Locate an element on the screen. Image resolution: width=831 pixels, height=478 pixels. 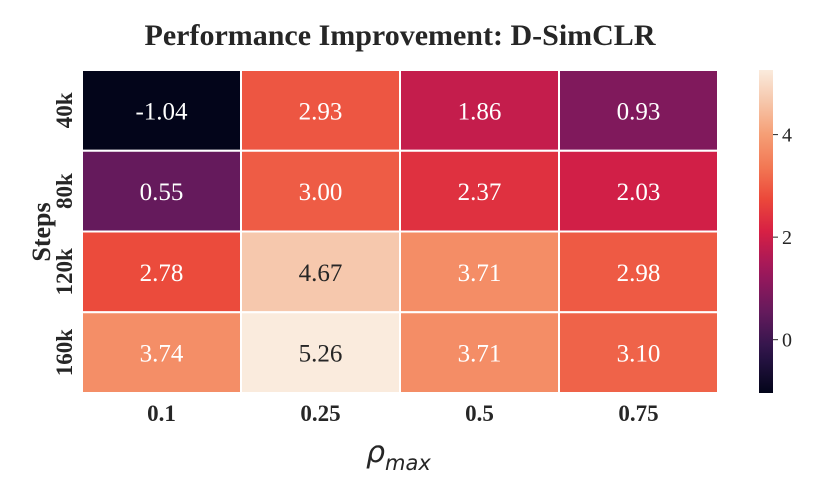
heatmap-cell-label: 0.93 is located at coordinates (639, 111).